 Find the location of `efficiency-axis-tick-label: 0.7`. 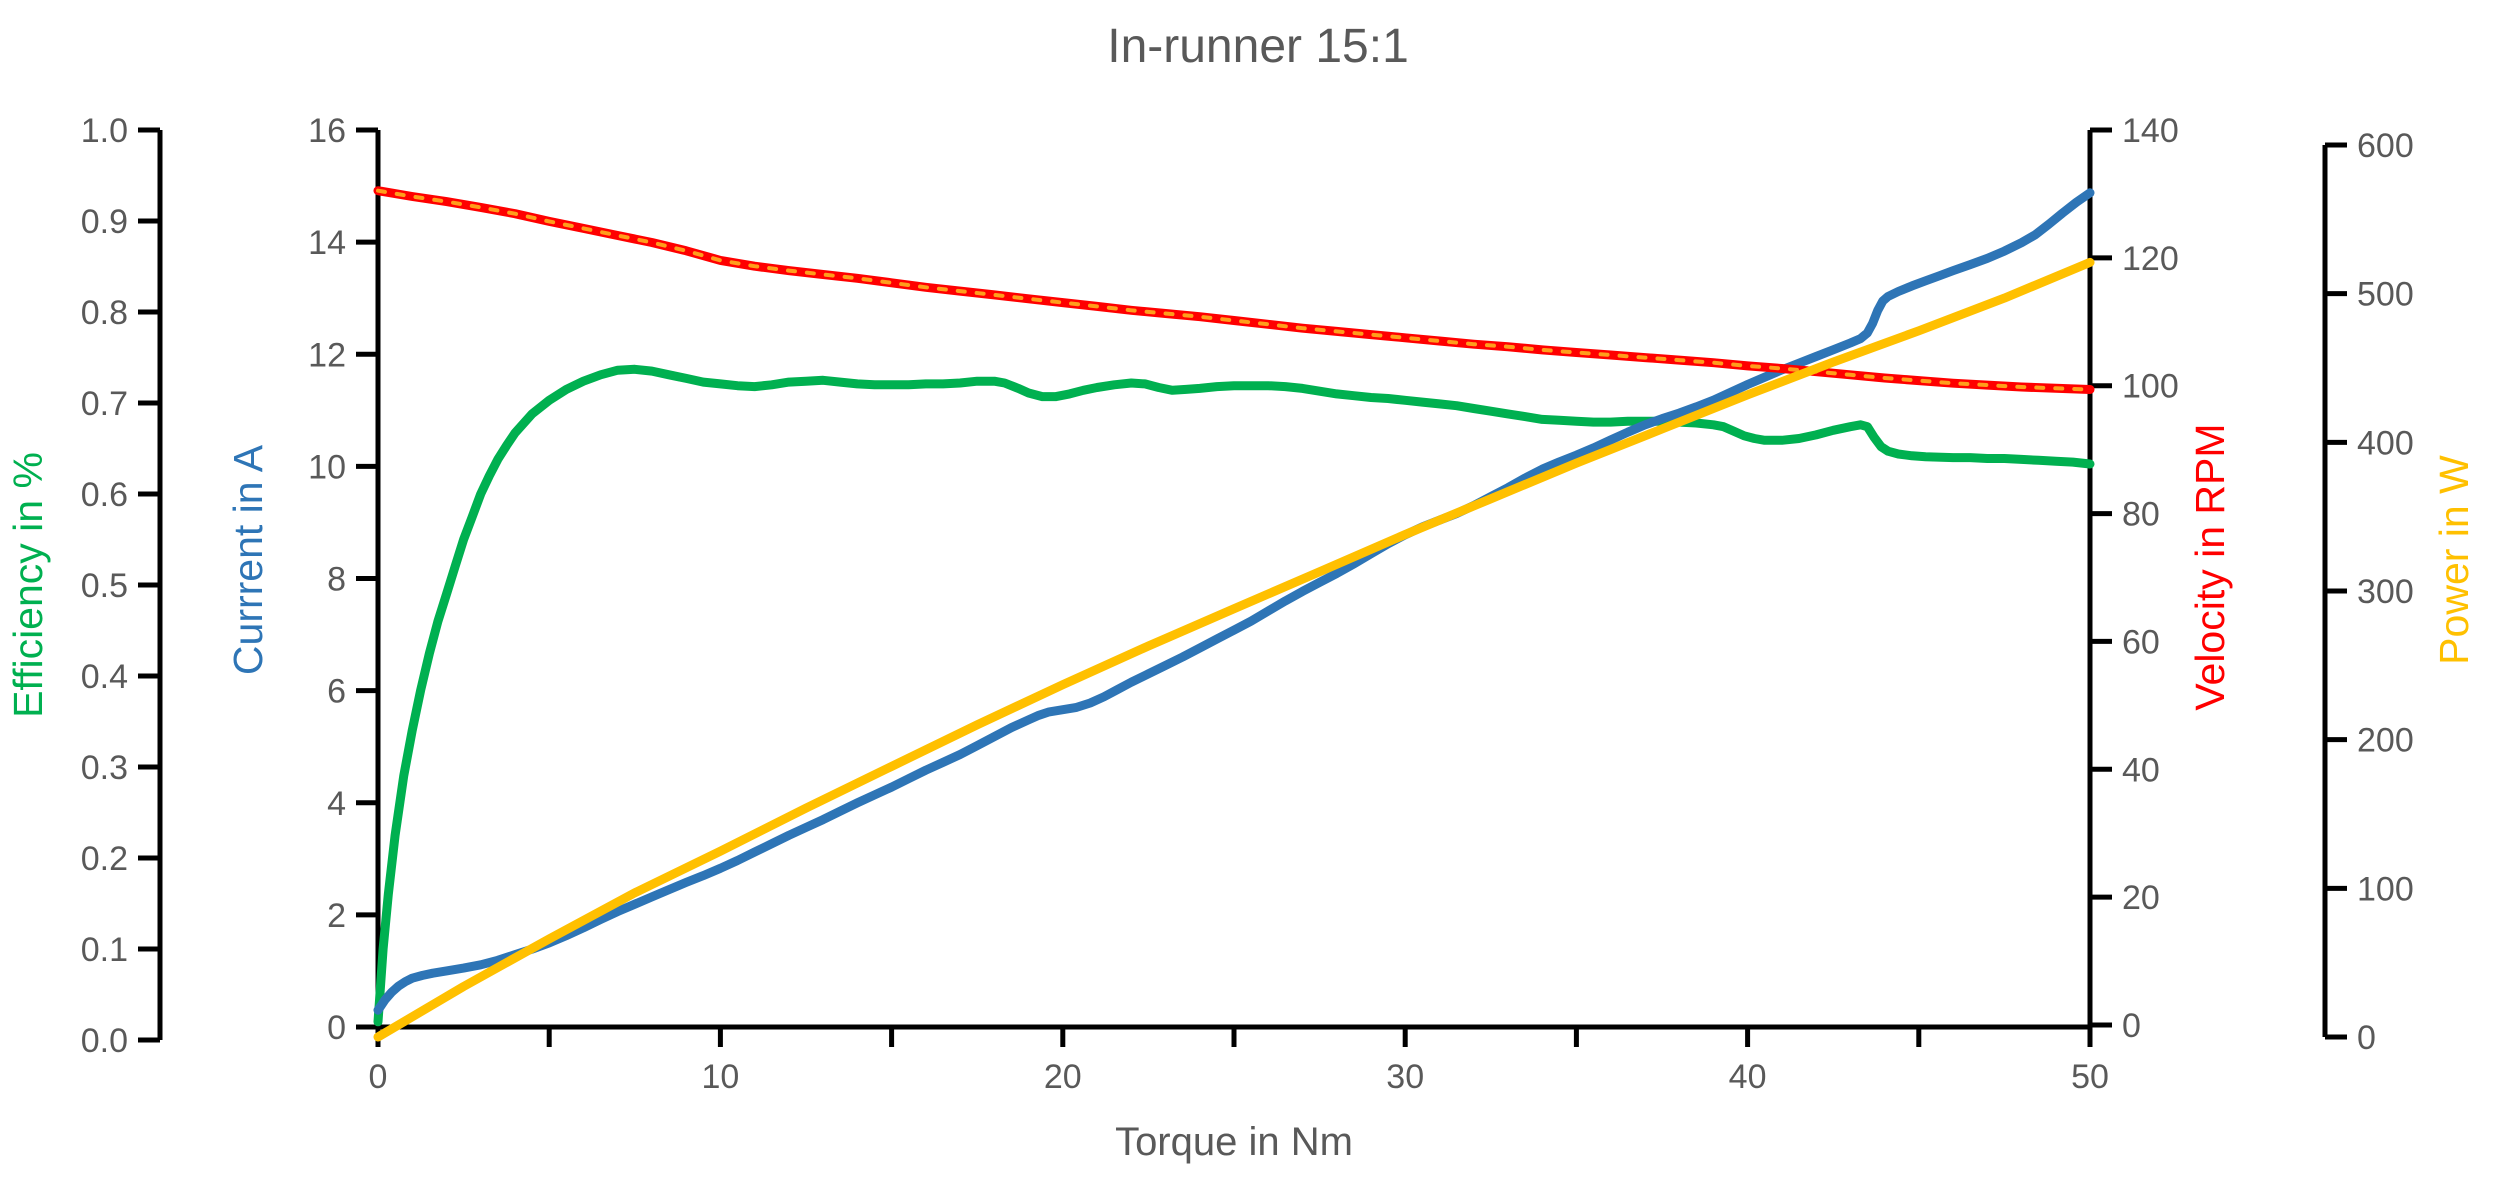

efficiency-axis-tick-label: 0.7 is located at coordinates (104, 404).